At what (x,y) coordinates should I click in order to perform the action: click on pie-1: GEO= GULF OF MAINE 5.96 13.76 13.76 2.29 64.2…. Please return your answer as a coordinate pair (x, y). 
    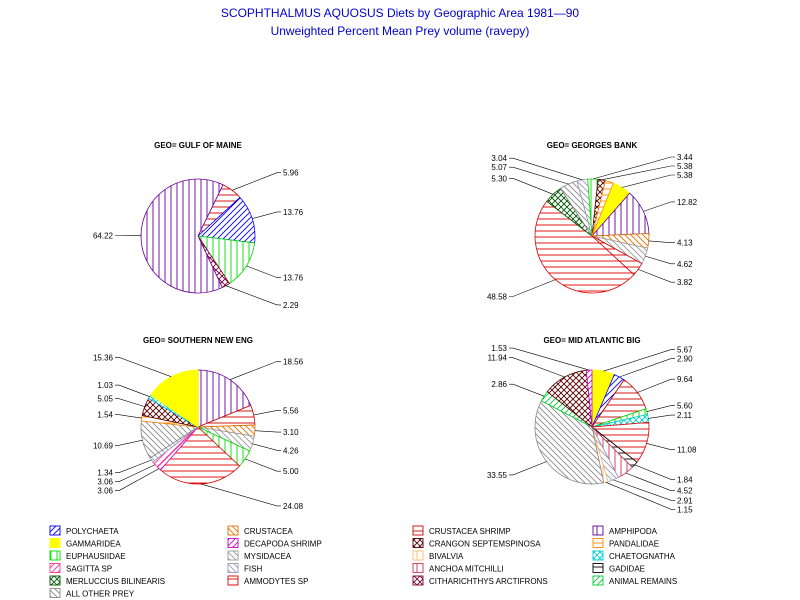
    Looking at the image, I should click on (198, 225).